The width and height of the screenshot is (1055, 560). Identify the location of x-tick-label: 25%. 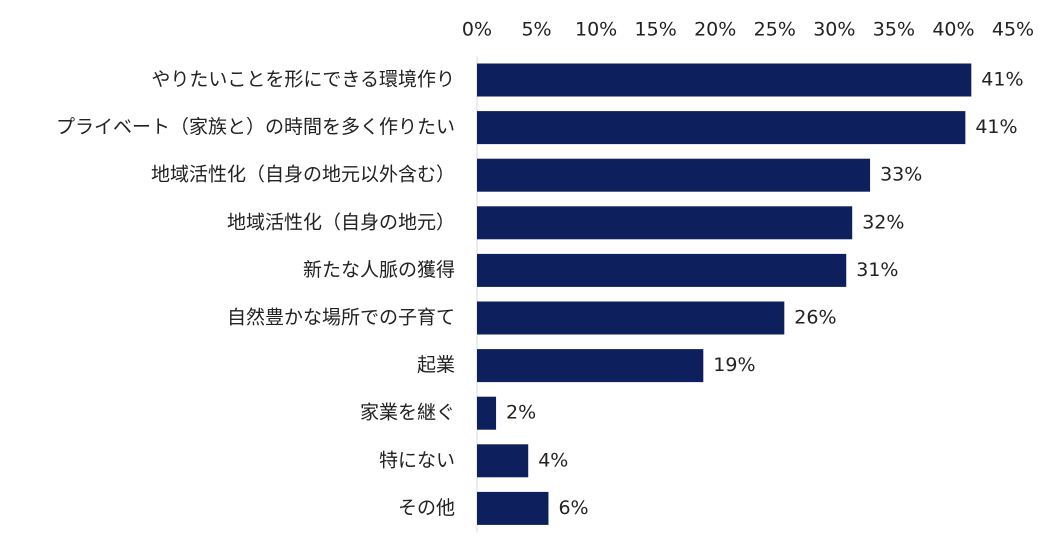
(775, 30).